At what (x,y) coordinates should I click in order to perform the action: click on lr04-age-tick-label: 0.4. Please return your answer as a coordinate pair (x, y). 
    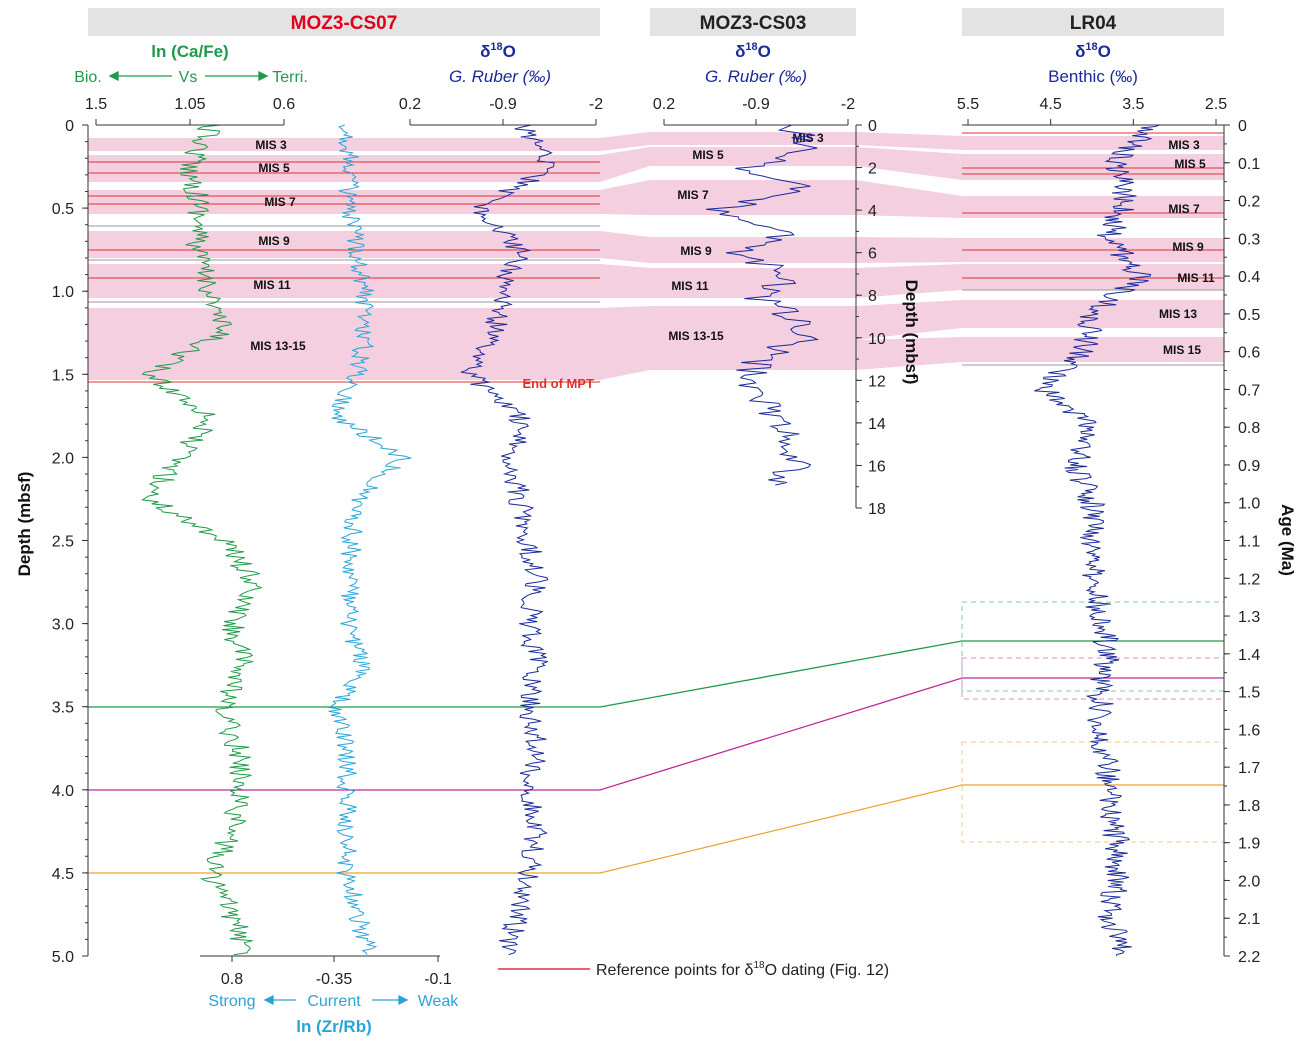
    Looking at the image, I should click on (1249, 277).